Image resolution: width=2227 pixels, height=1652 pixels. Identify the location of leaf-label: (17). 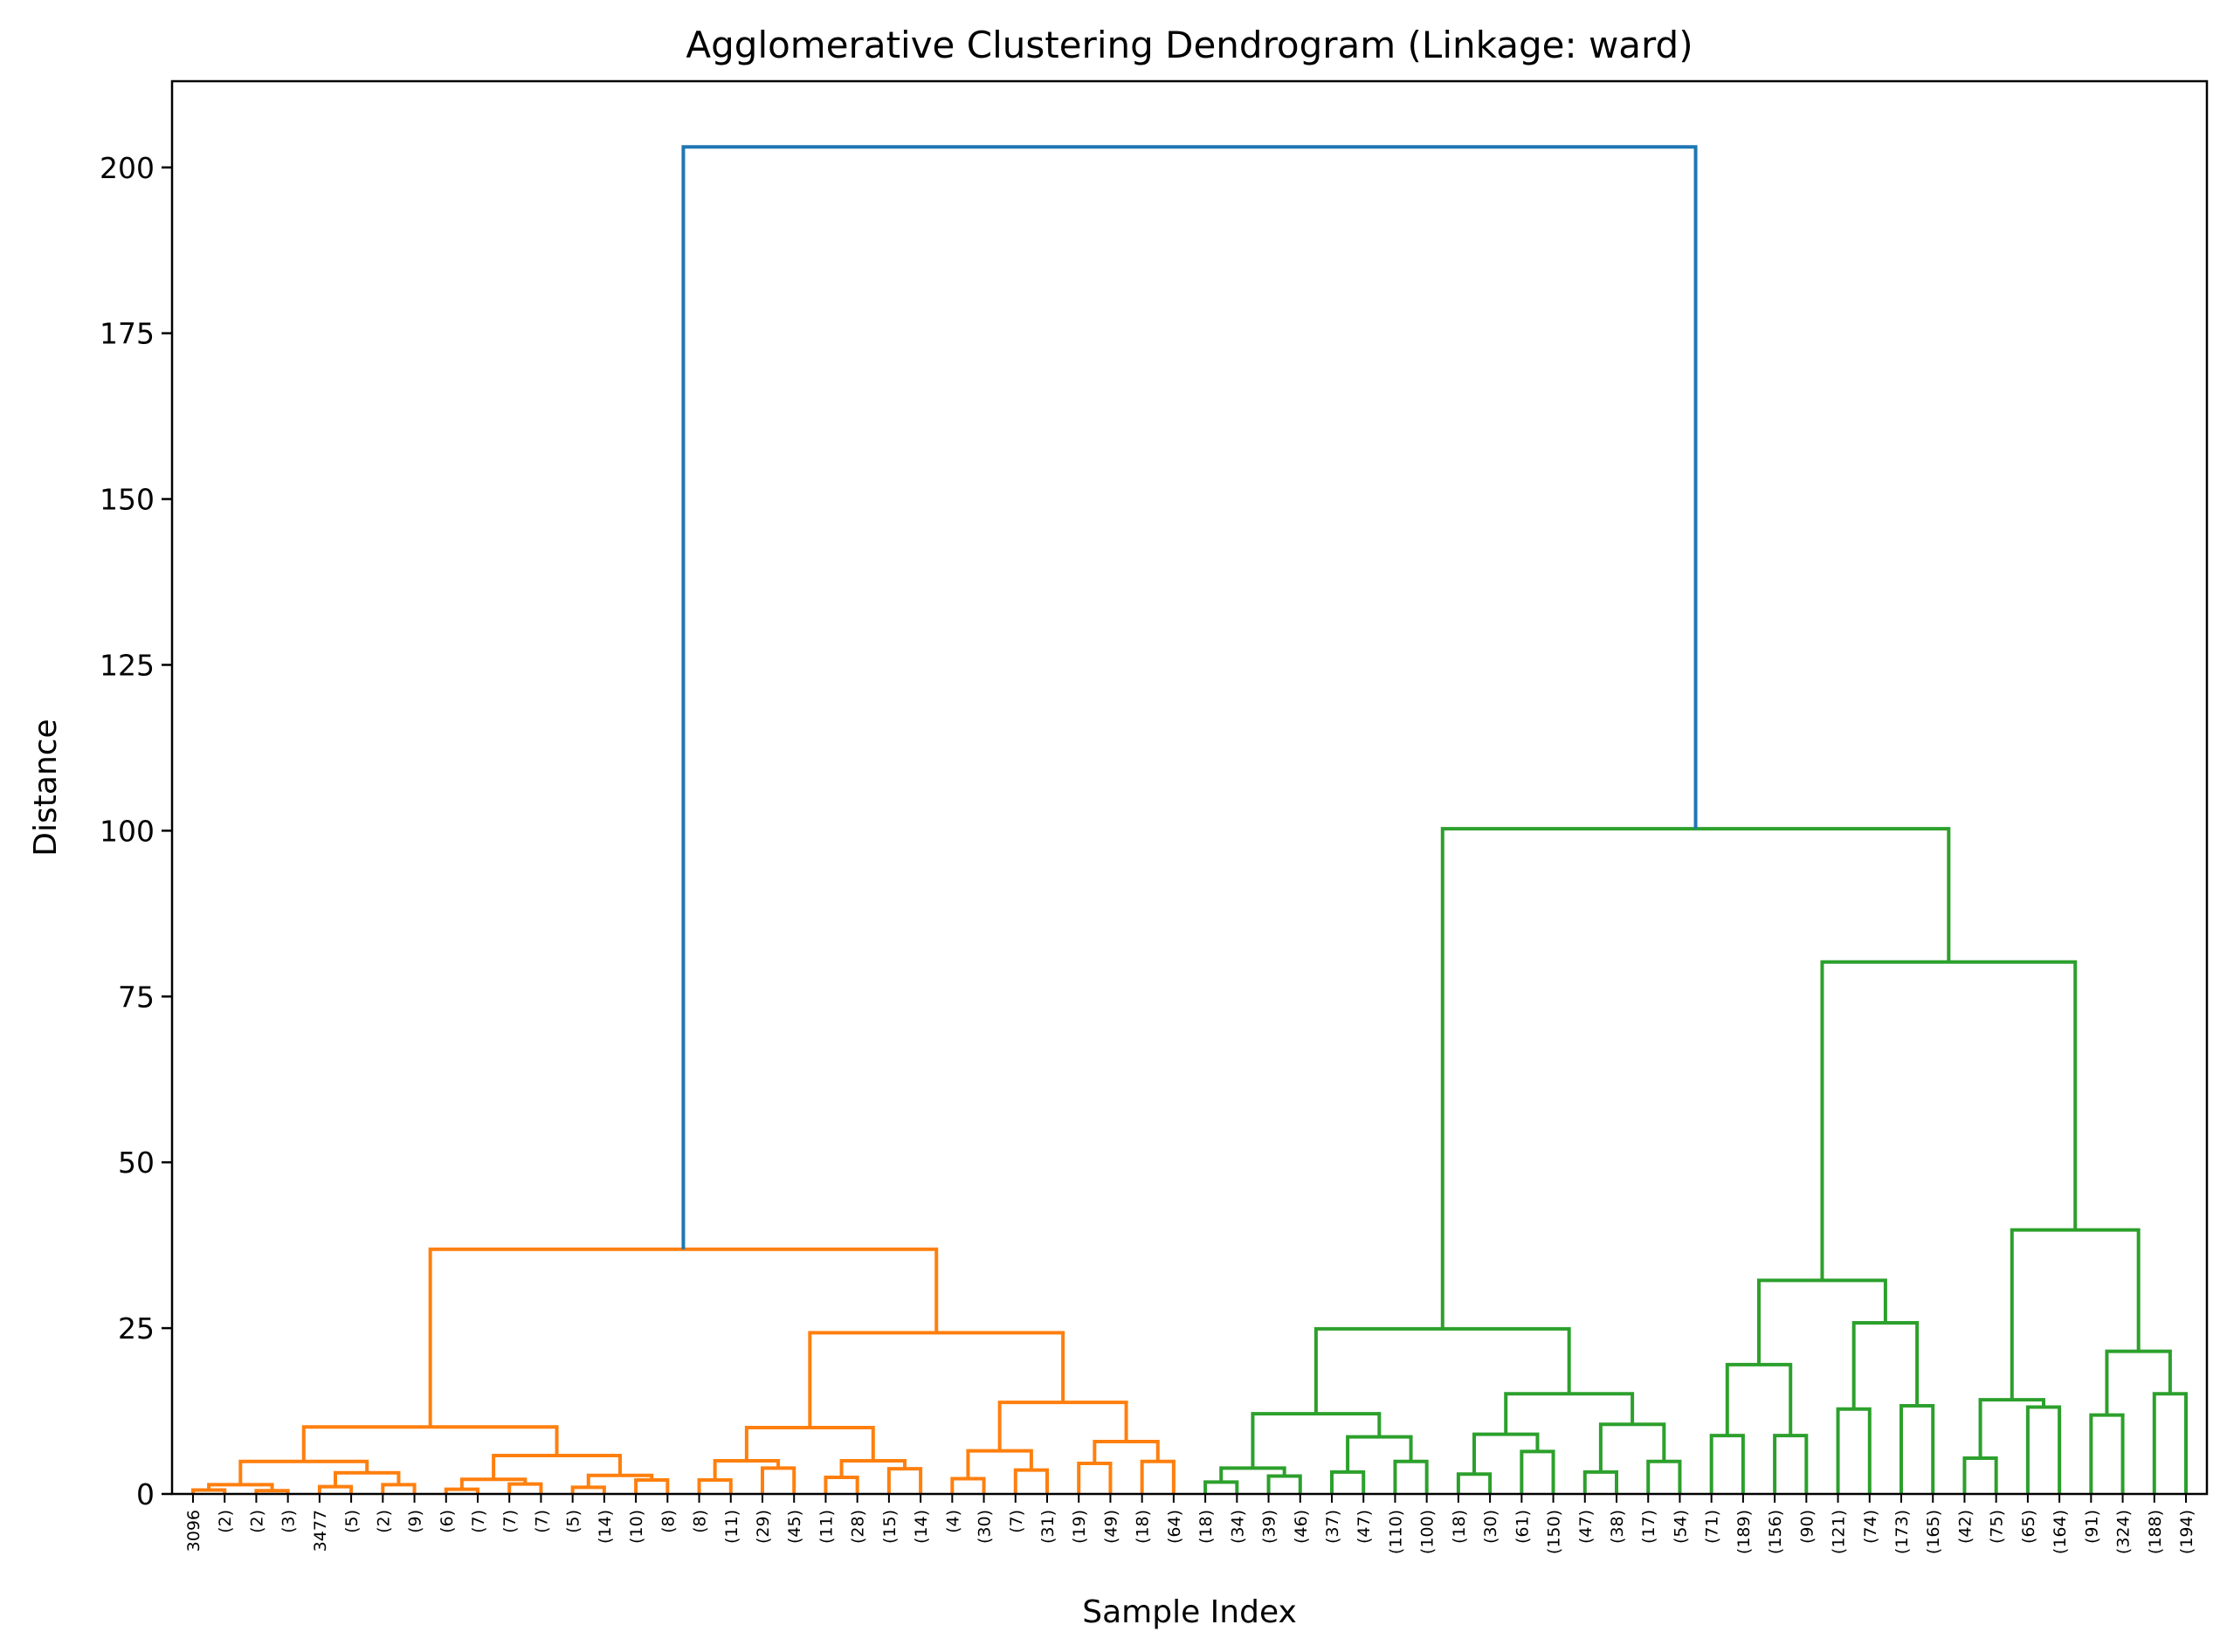
(1648, 1527).